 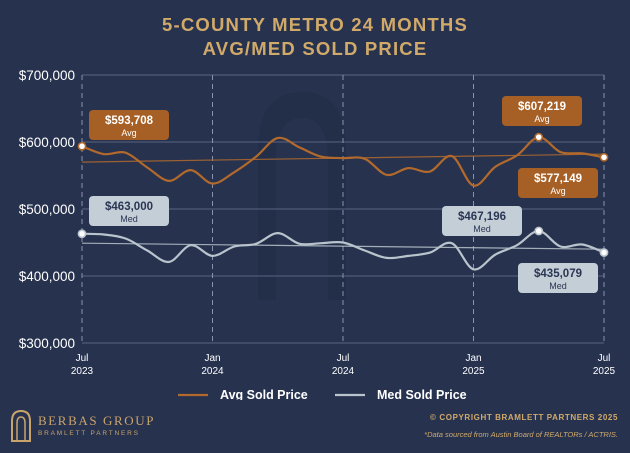 I want to click on callout-value: $435,079, so click(x=558, y=274).